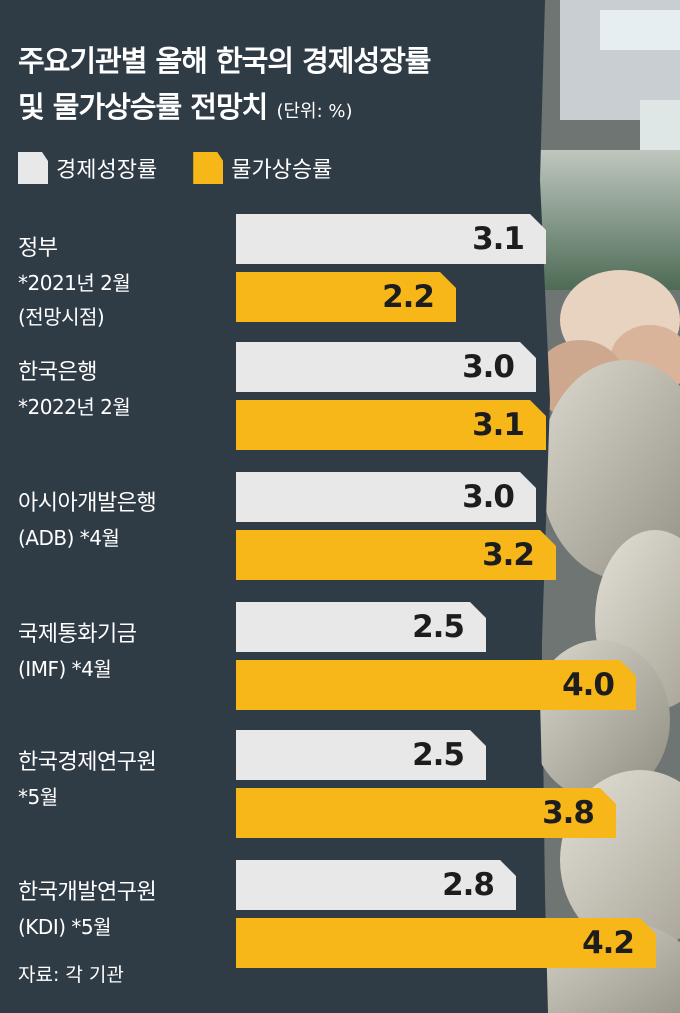 This screenshot has height=1013, width=680. Describe the element at coordinates (87, 521) in the screenshot. I see `group-label-adb: 아시아개발은행 (ADB) *4월` at that location.